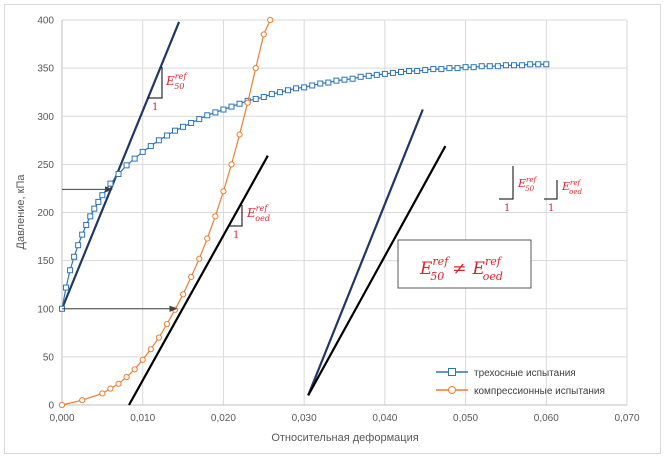 The width and height of the screenshot is (666, 459). What do you see at coordinates (539, 391) in the screenshot?
I see `legend-label-oedometer: компрессионные испытания` at bounding box center [539, 391].